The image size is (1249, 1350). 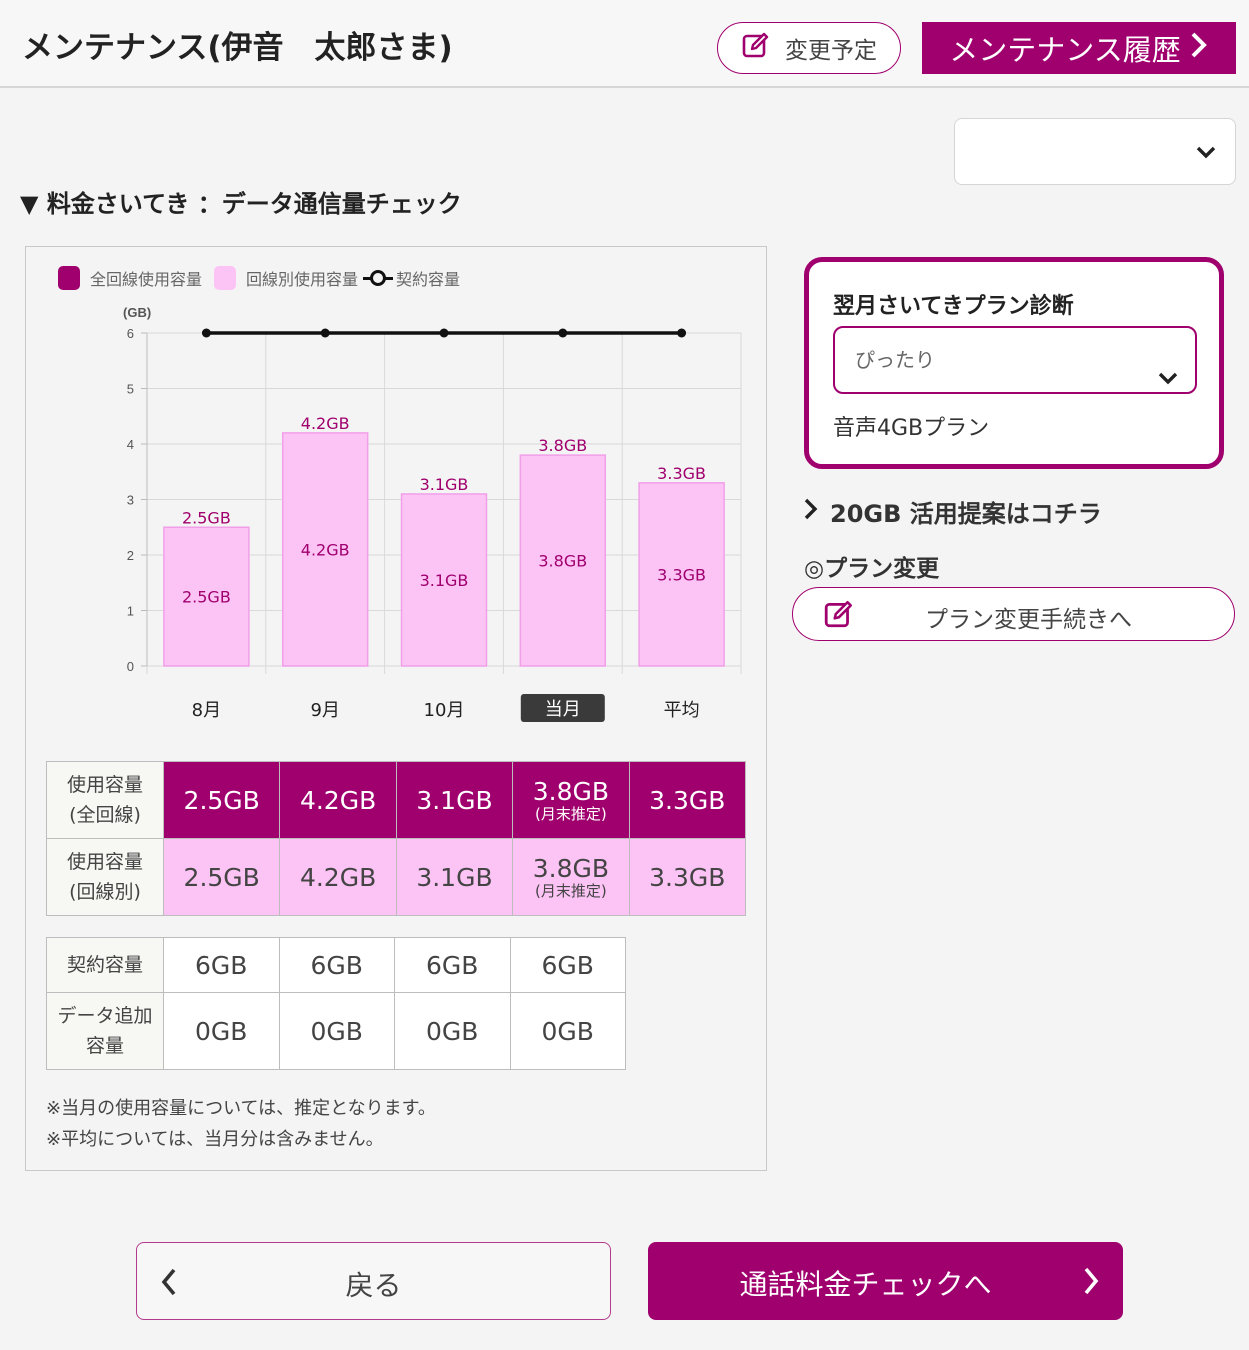 What do you see at coordinates (911, 428) in the screenshot?
I see `diagnosis-plan: 音声4GBプラン` at bounding box center [911, 428].